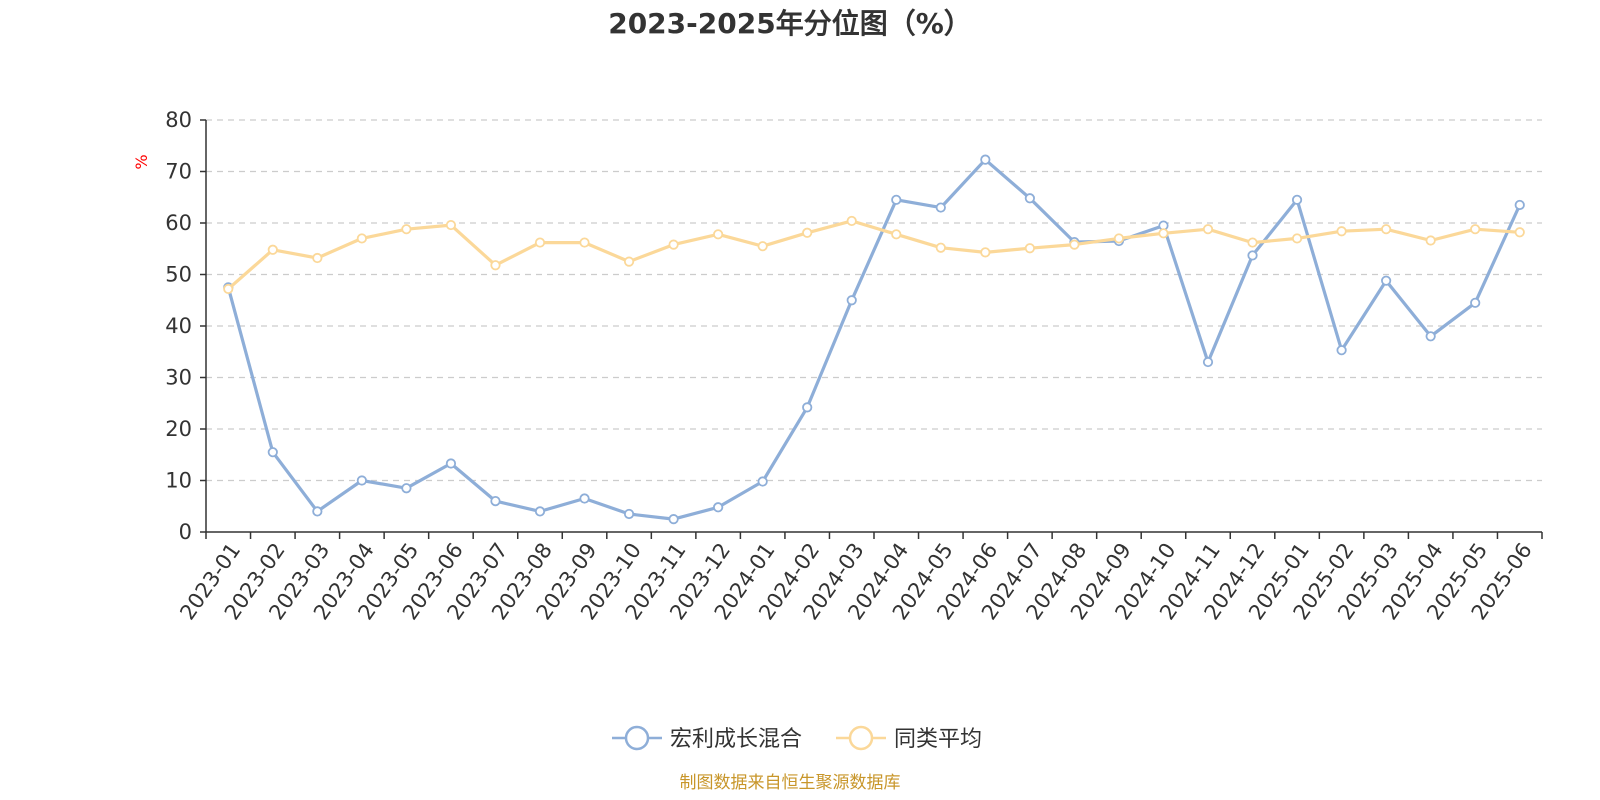  What do you see at coordinates (790, 783) in the screenshot?
I see `source-note: 制图数据来自恒生聚源数据库` at bounding box center [790, 783].